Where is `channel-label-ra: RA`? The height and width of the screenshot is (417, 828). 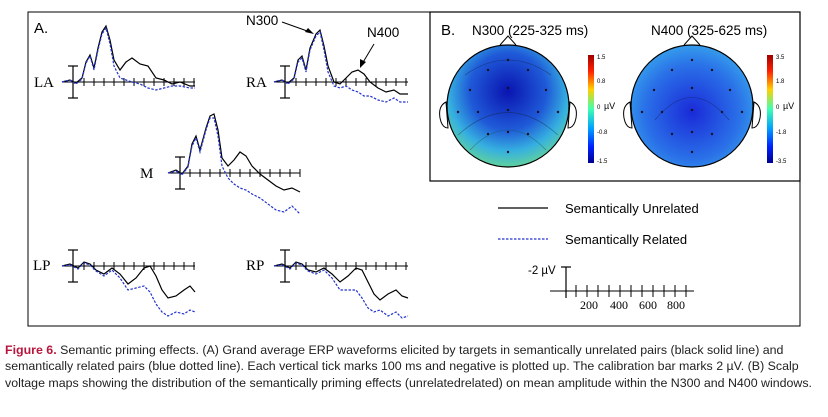
channel-label-ra: RA is located at coordinates (256, 83).